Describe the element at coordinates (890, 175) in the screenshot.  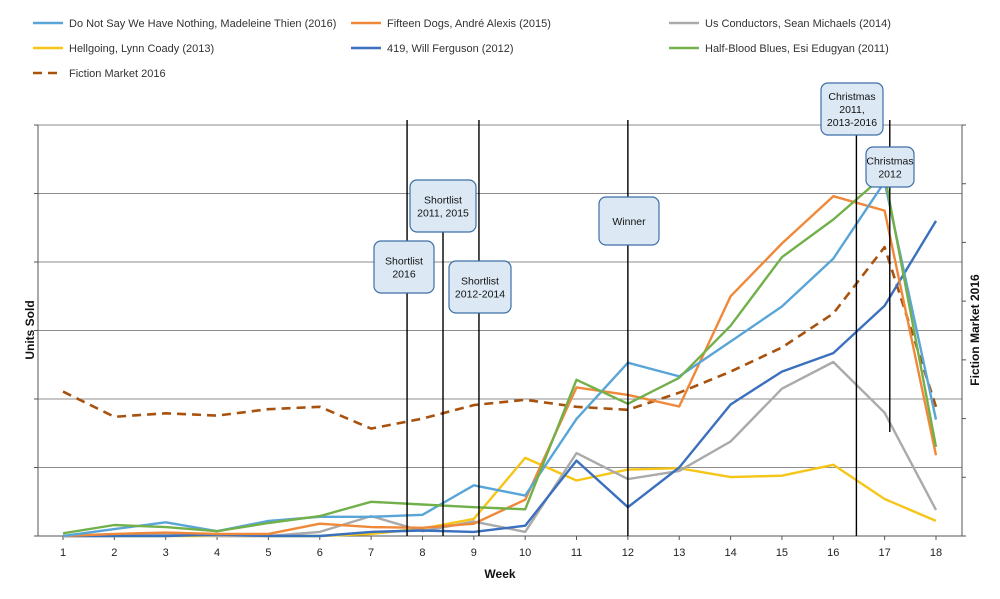
I see `annotation-label: 2012` at that location.